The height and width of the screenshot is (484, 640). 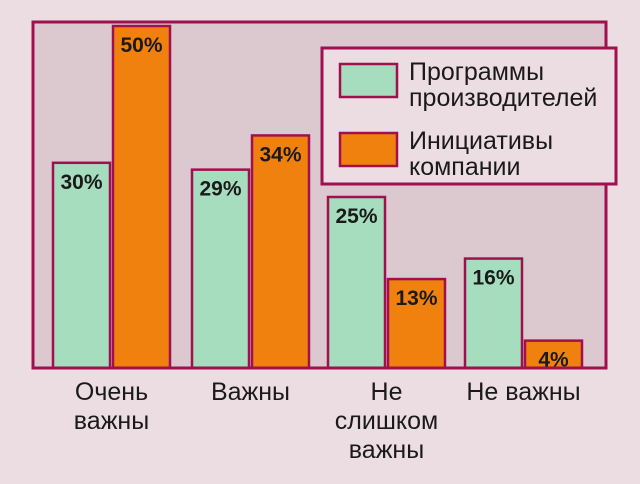 What do you see at coordinates (220, 189) in the screenshot?
I see `data-label: 29%` at bounding box center [220, 189].